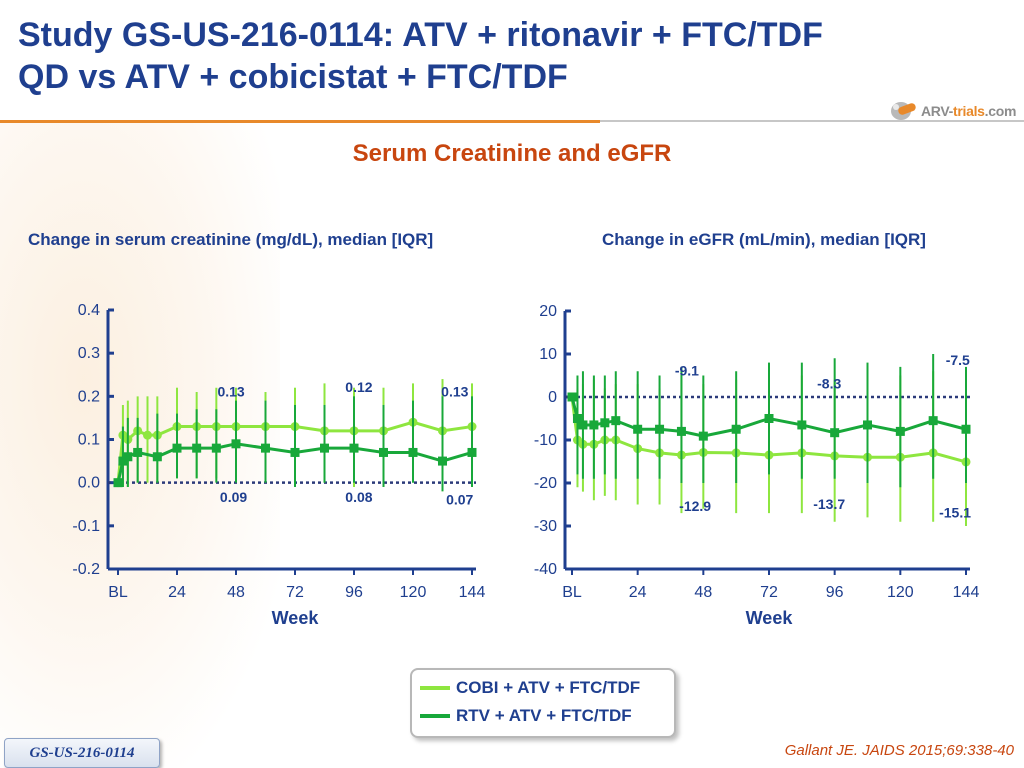  Describe the element at coordinates (544, 715) in the screenshot. I see `legend-label-rtv: RTV + ATV + FTC/TDF` at that location.